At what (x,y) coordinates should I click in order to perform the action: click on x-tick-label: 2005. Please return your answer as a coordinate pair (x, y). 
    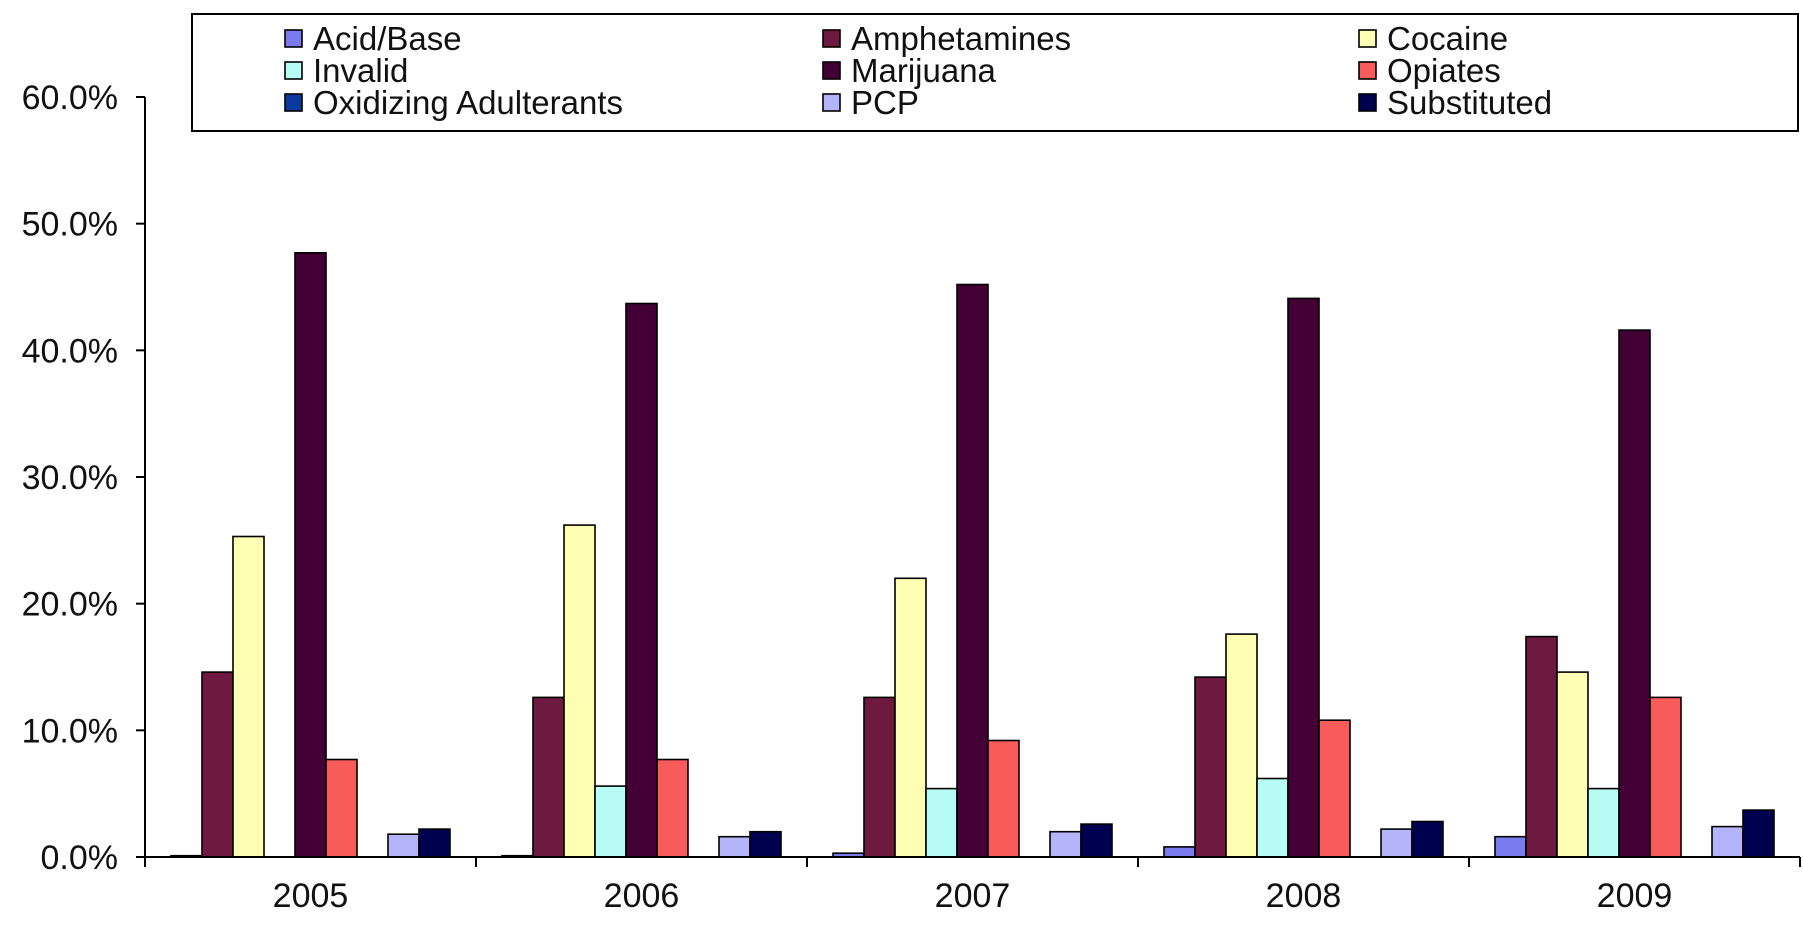
    Looking at the image, I should click on (311, 896).